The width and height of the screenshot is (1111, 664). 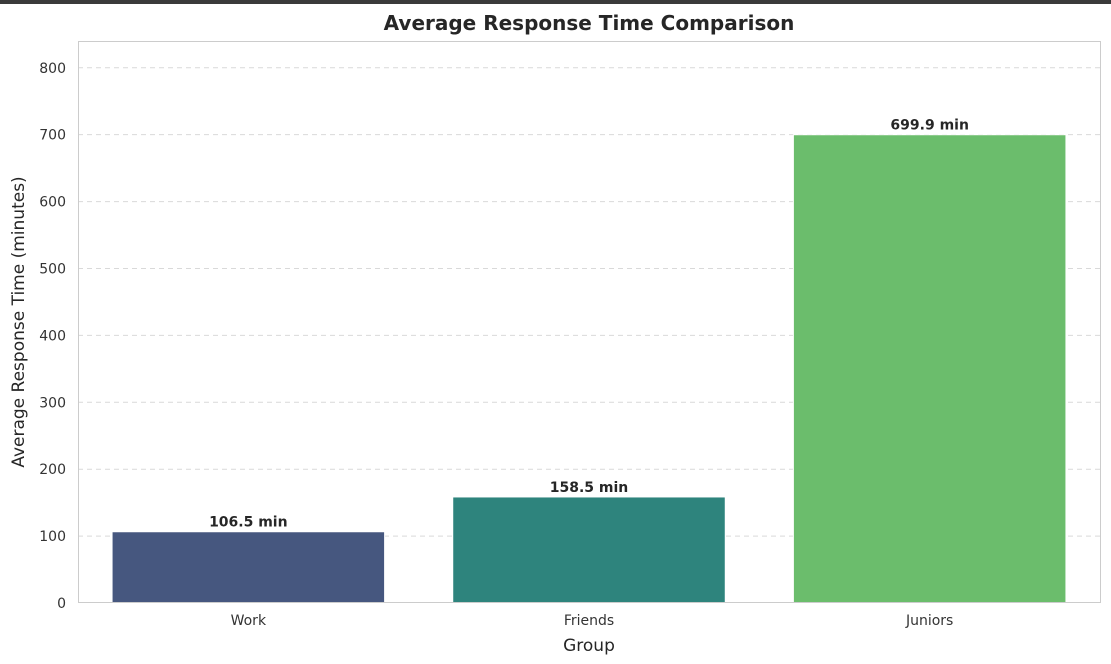 What do you see at coordinates (248, 567) in the screenshot?
I see `bar-work` at bounding box center [248, 567].